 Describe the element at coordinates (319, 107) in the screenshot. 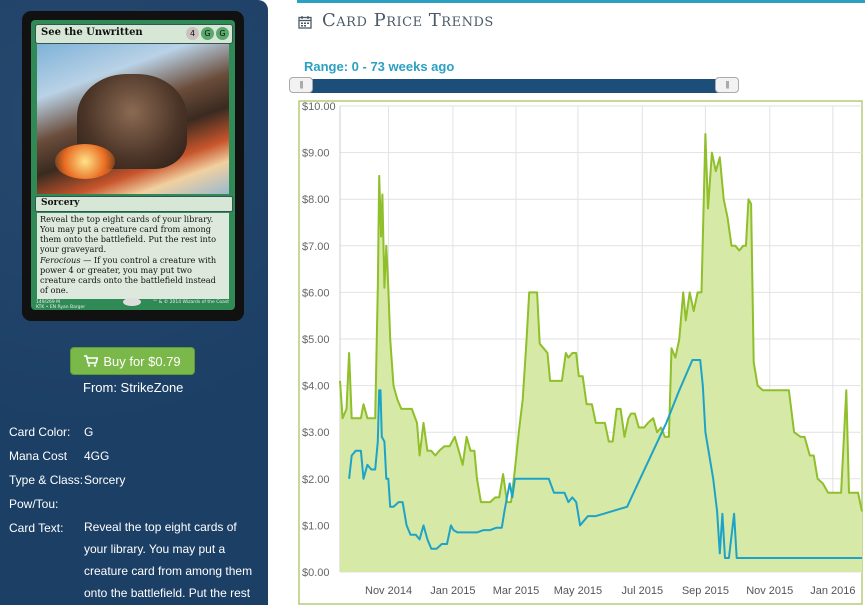

I see `y-tick-label: $10.00` at that location.